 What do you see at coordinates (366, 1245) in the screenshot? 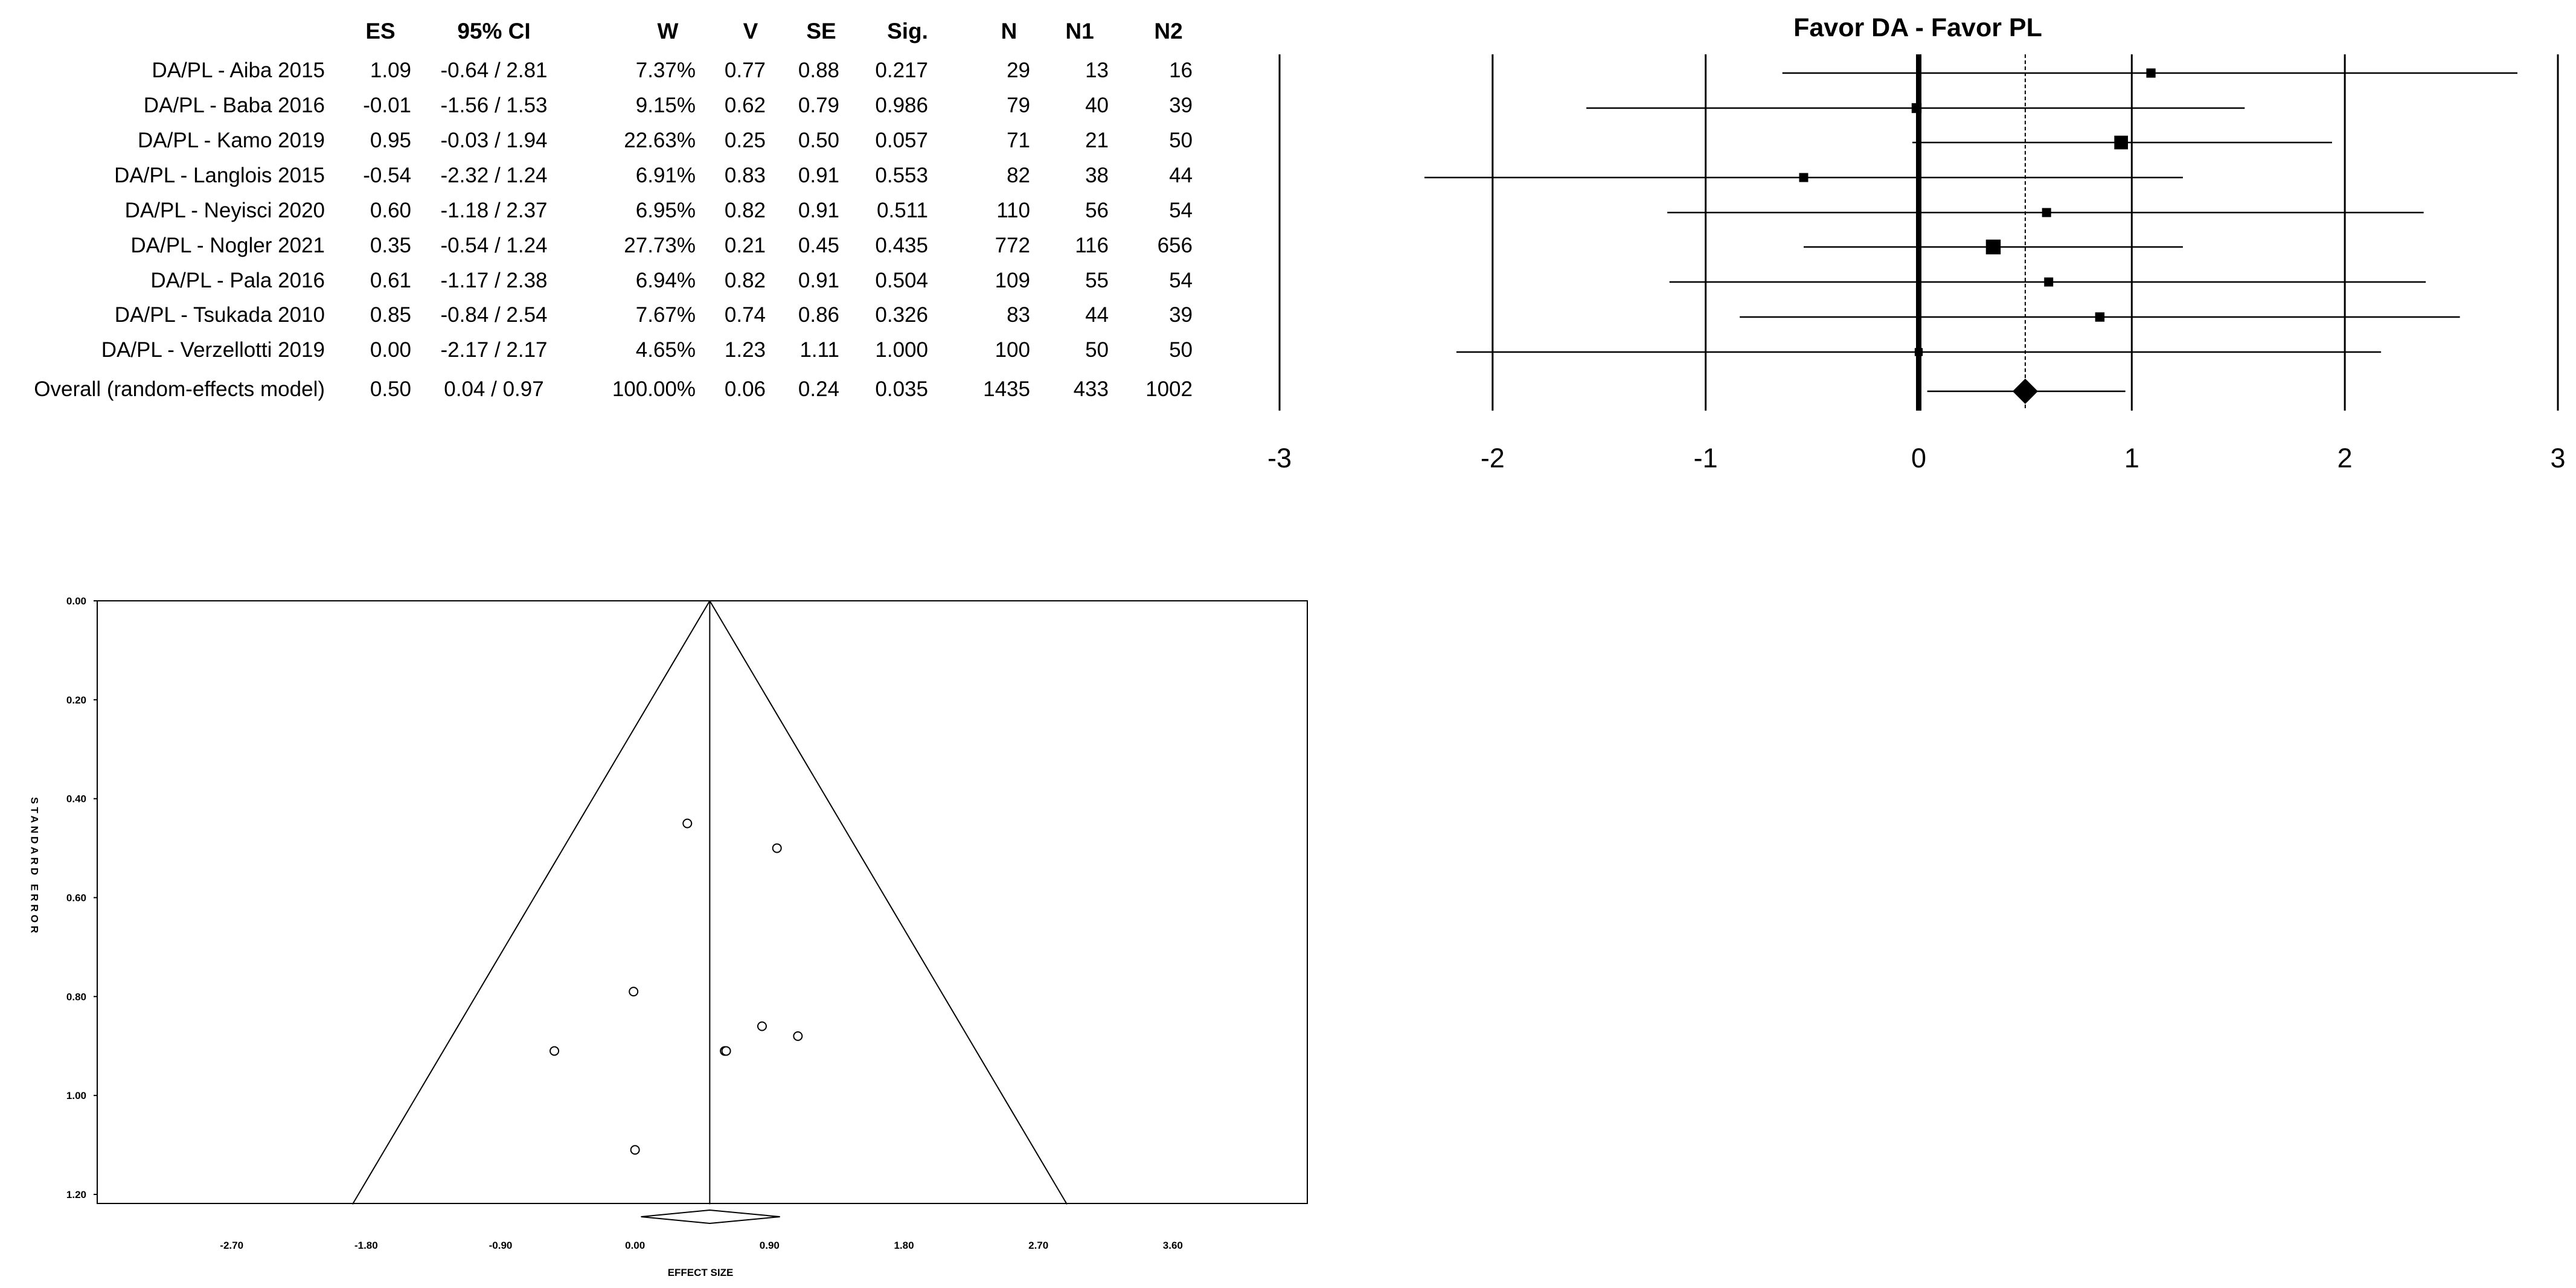
I see `x-tick-label: -1.80` at bounding box center [366, 1245].